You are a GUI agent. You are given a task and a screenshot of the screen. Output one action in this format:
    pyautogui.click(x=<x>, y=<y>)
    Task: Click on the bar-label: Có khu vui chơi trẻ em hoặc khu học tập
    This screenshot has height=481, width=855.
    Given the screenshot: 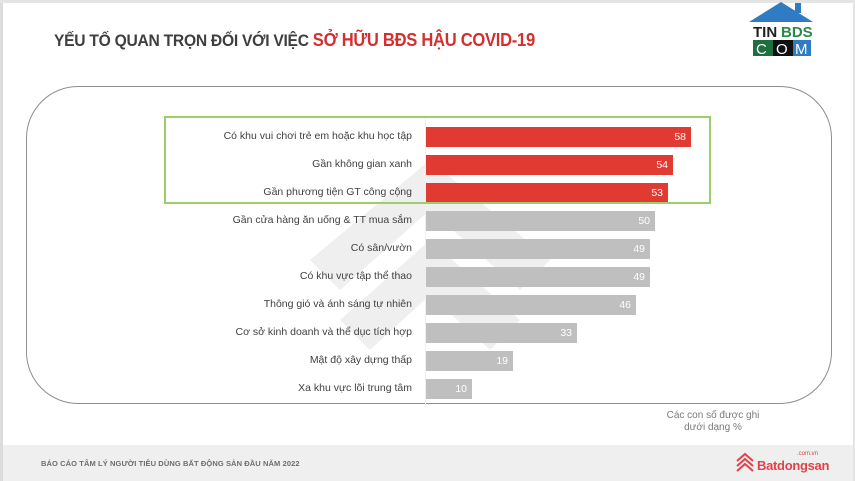 What is the action you would take?
    pyautogui.click(x=317, y=136)
    